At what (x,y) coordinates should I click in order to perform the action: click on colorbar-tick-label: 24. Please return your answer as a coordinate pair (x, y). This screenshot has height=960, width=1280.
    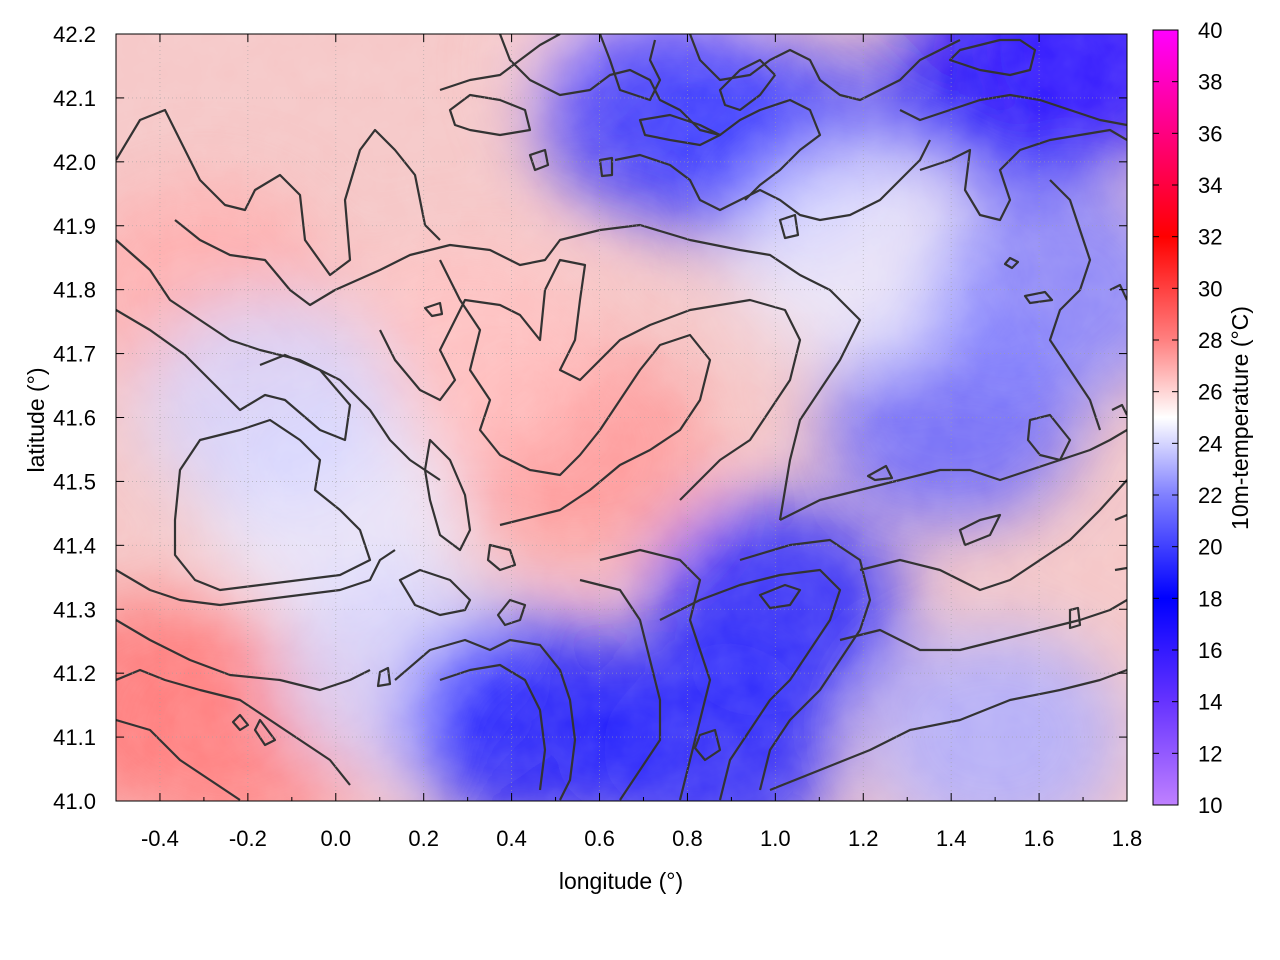
    Looking at the image, I should click on (1210, 443).